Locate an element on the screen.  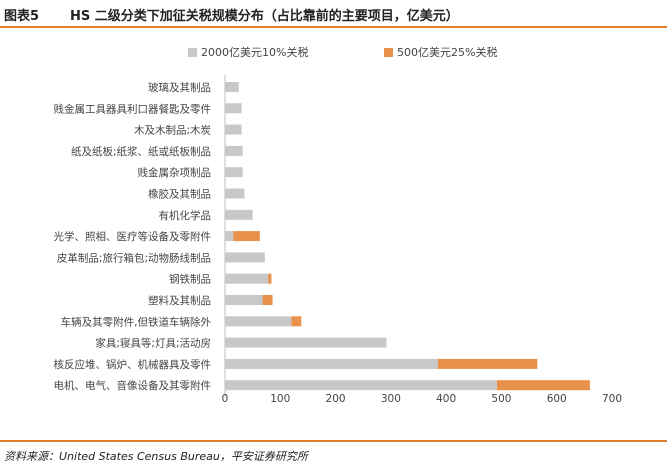
category-label: 贱金属杂项制品 is located at coordinates (175, 172).